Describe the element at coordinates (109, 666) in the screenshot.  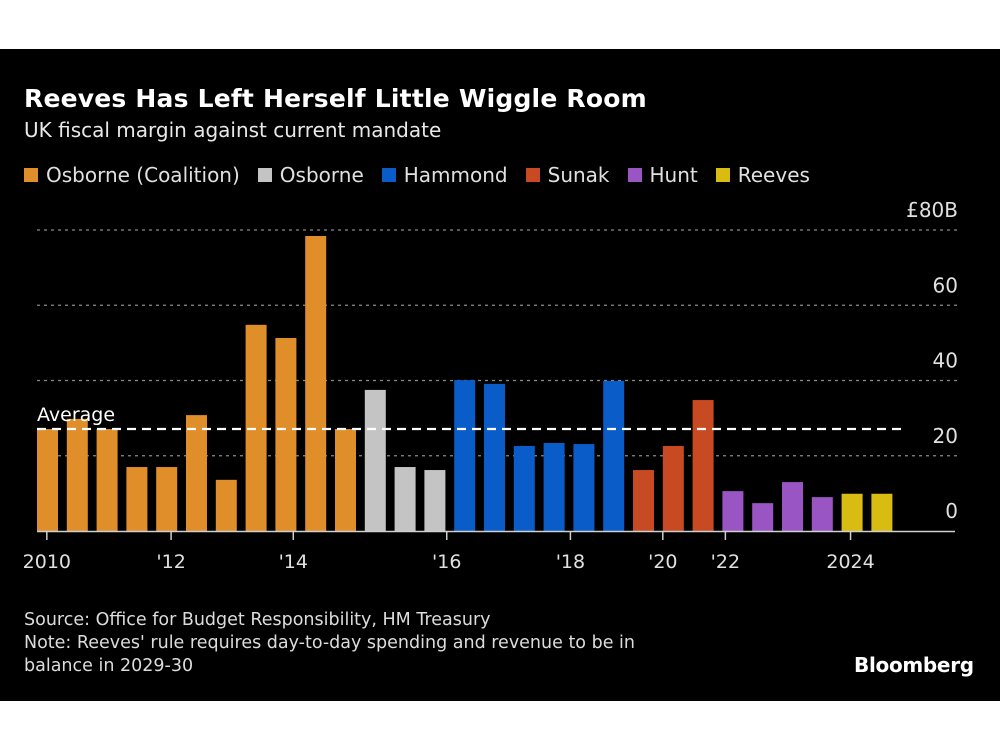
I see `footnote-line-2: balance in 2029-30` at that location.